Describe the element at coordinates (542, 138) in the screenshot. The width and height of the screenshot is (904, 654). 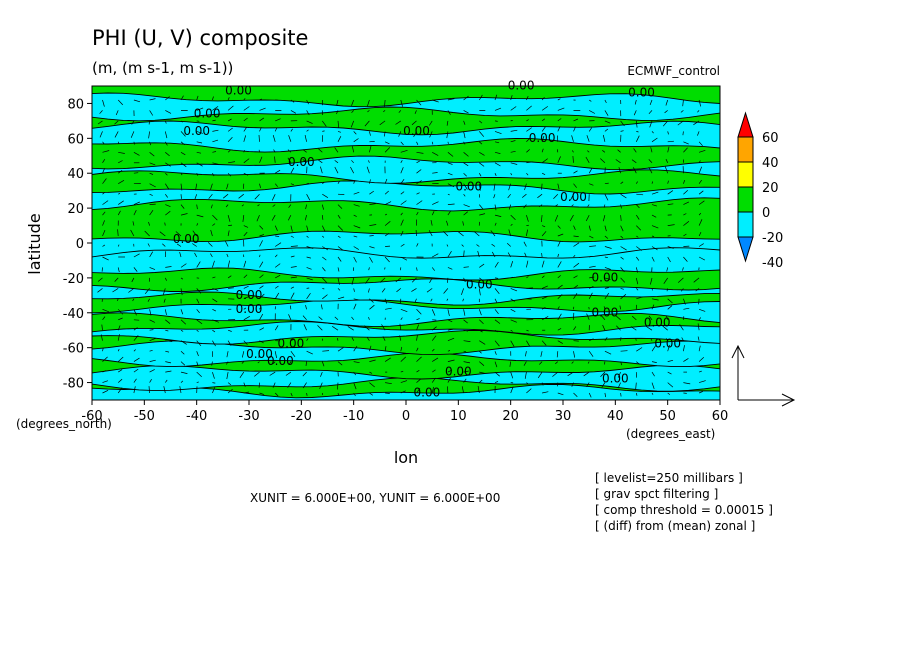
I see `contour-label-4: 0.00` at that location.